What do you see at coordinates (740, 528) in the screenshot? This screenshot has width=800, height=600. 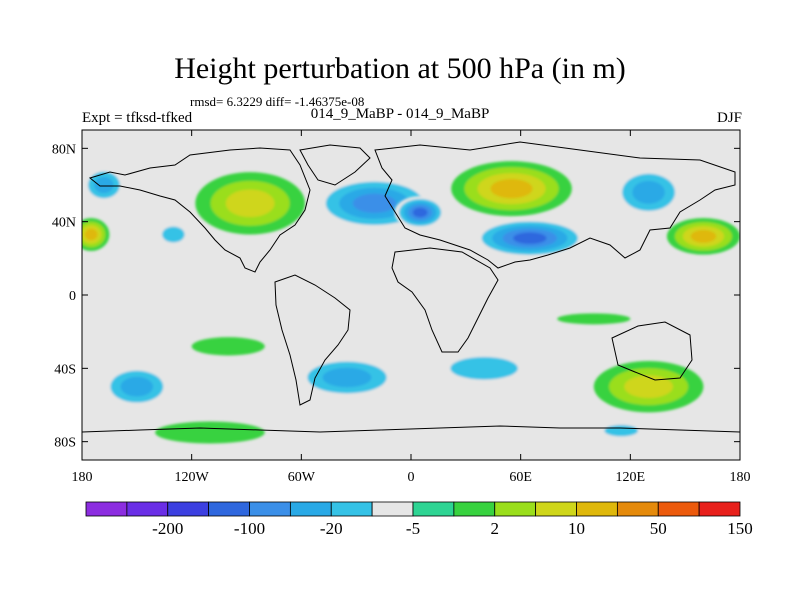 I see `colorbar-label: 150` at bounding box center [740, 528].